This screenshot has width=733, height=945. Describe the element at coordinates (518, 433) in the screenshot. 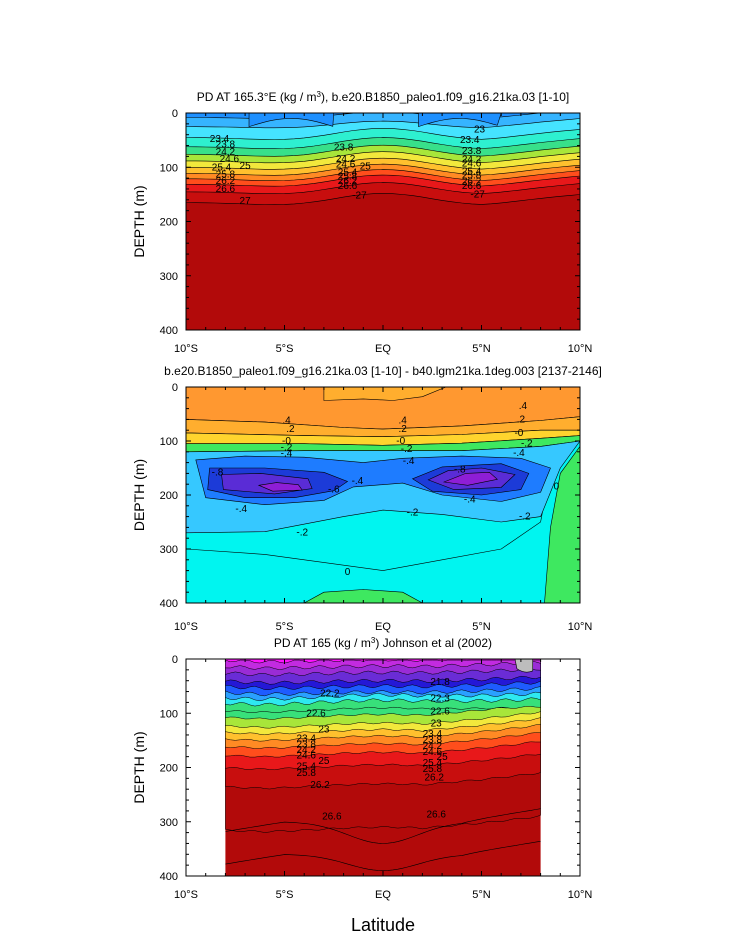

I see `contour-label: -0` at that location.